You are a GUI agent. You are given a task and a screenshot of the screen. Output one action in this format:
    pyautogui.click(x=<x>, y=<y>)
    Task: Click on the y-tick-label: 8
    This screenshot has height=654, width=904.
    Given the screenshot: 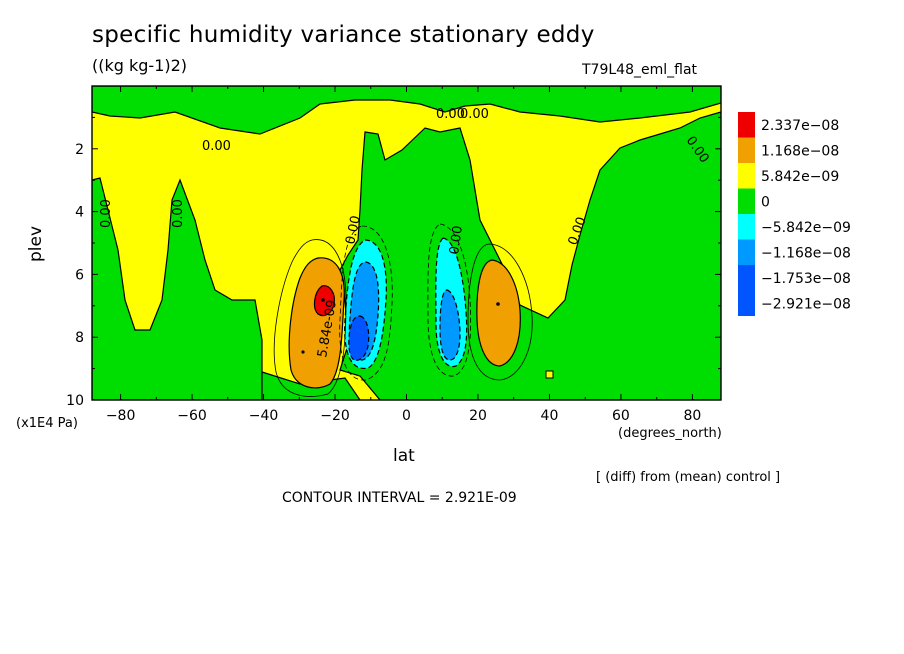 What is the action you would take?
    pyautogui.click(x=79, y=338)
    